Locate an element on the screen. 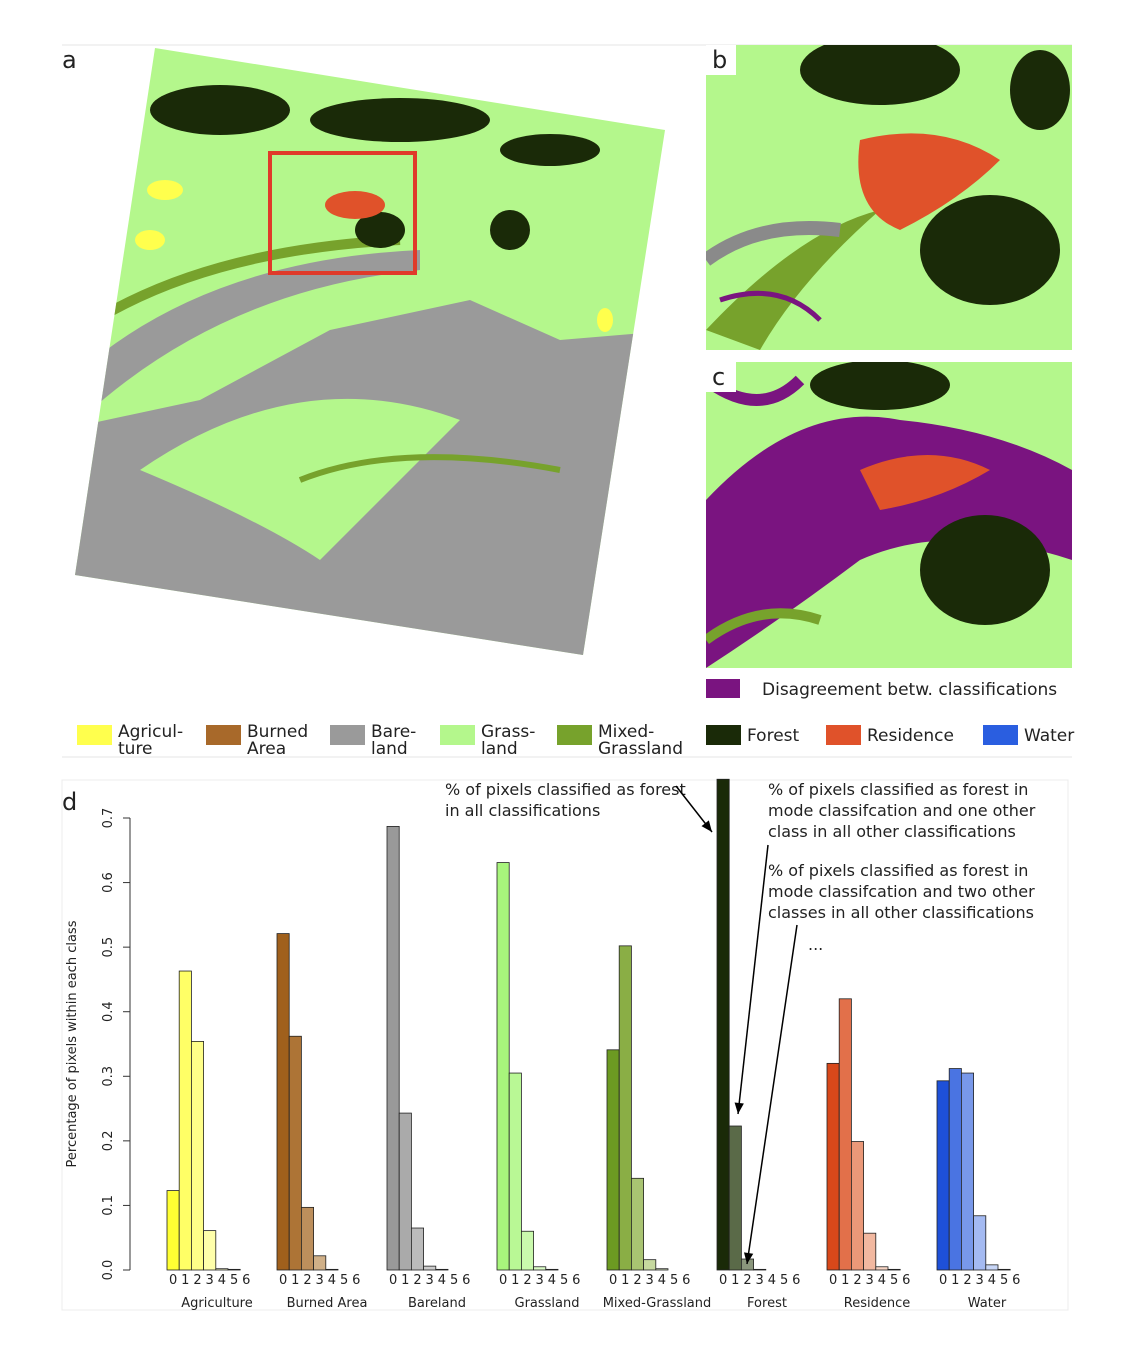 This screenshot has height=1370, width=1126. group-label: Residence is located at coordinates (877, 1303).